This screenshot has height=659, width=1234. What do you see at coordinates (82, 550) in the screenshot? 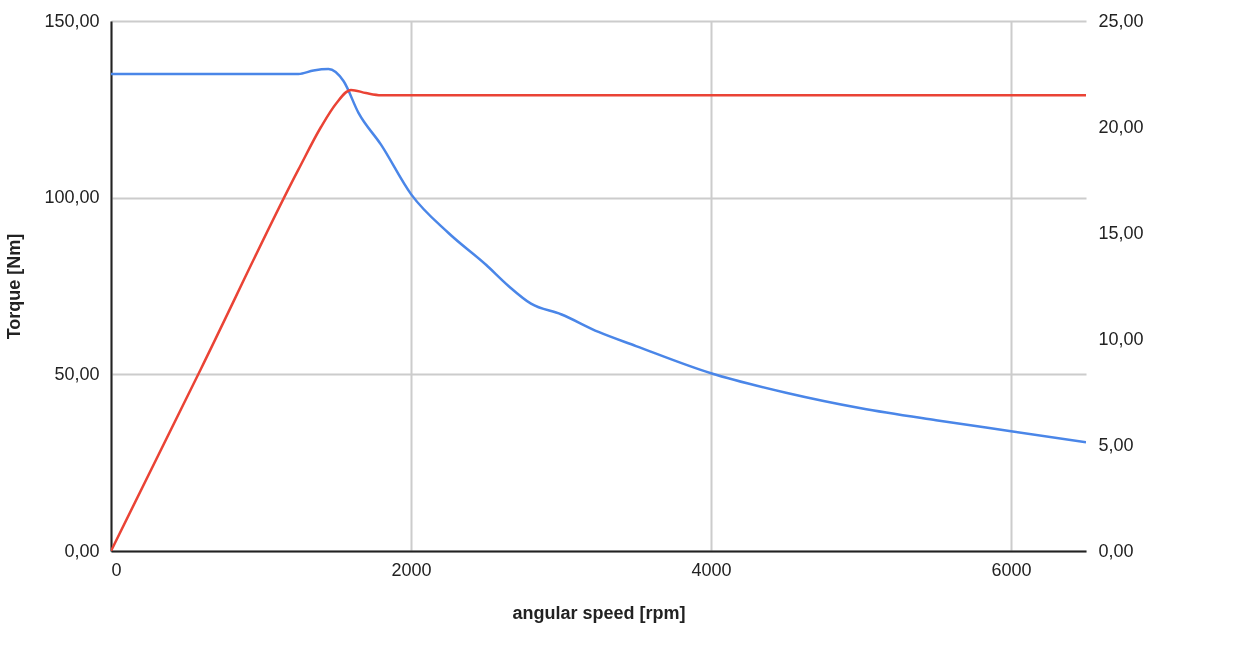
I see `y-tick-label: 0,00` at bounding box center [82, 550].